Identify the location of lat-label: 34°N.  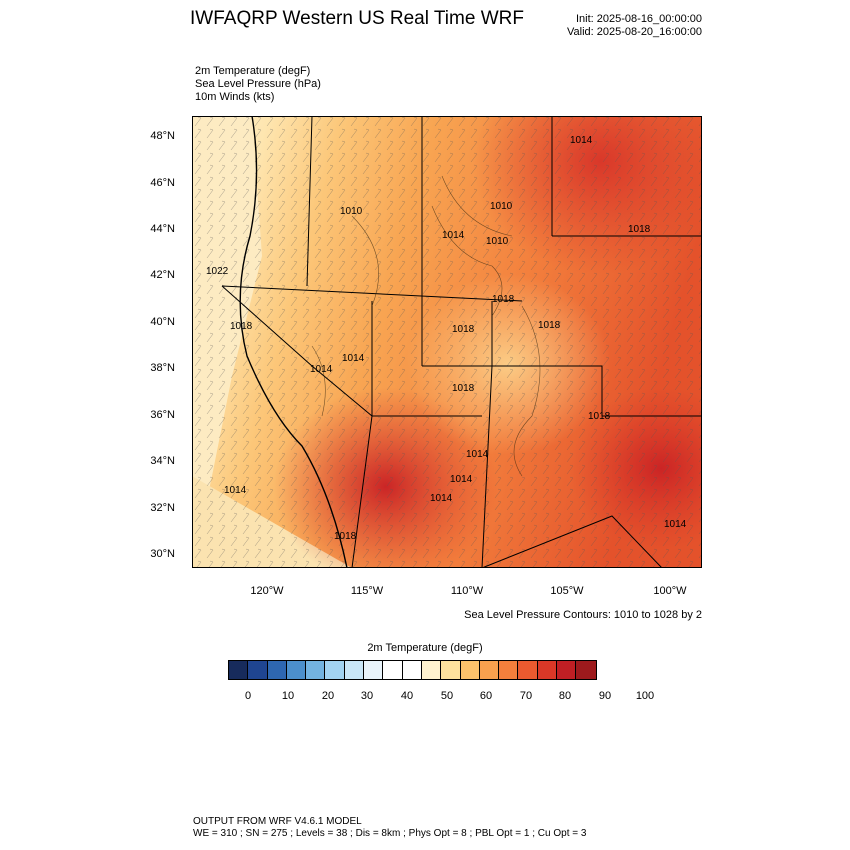
(162, 461).